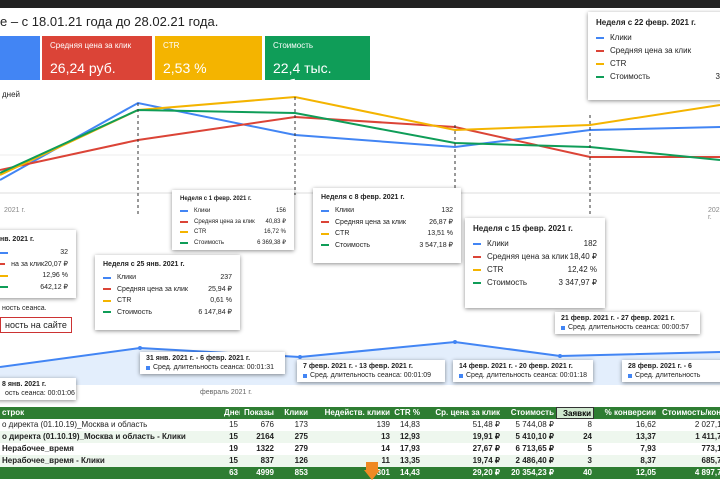 The height and width of the screenshot is (480, 720). Describe the element at coordinates (535, 256) in the screenshot. I see `tooltip-row: Средняя цена за клик 18,40 ₽` at that location.